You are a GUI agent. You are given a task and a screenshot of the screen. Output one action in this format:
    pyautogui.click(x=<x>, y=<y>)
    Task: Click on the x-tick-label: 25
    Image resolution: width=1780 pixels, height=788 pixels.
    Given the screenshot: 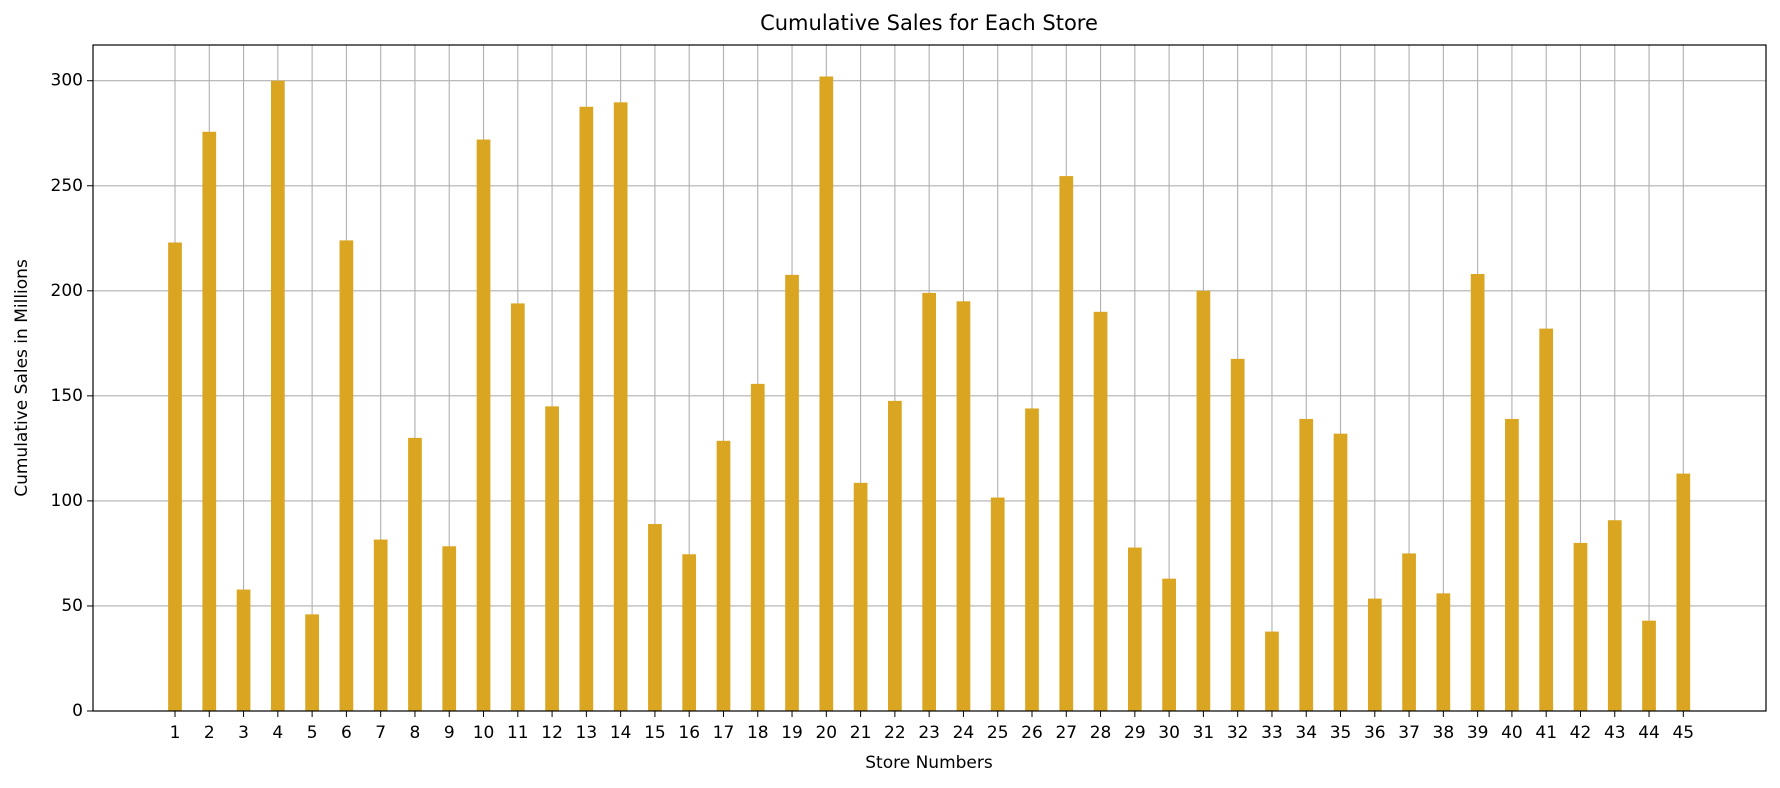 What is the action you would take?
    pyautogui.click(x=998, y=733)
    